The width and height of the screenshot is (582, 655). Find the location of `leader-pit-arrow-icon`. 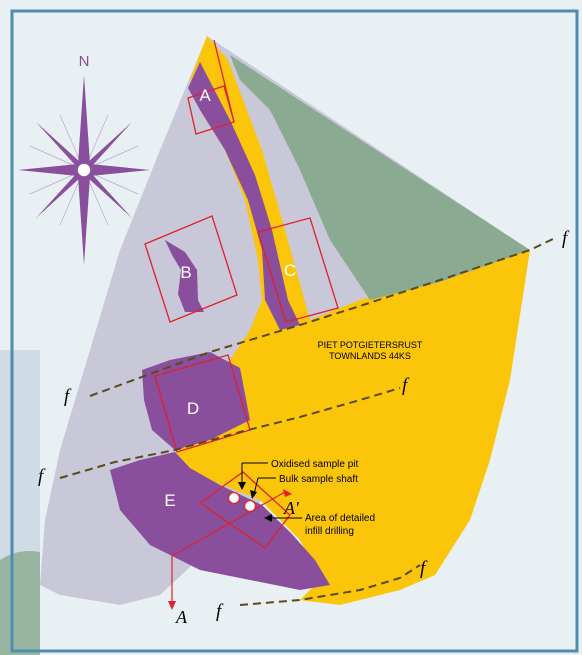

leader-pit-arrow-icon is located at coordinates (242, 486).